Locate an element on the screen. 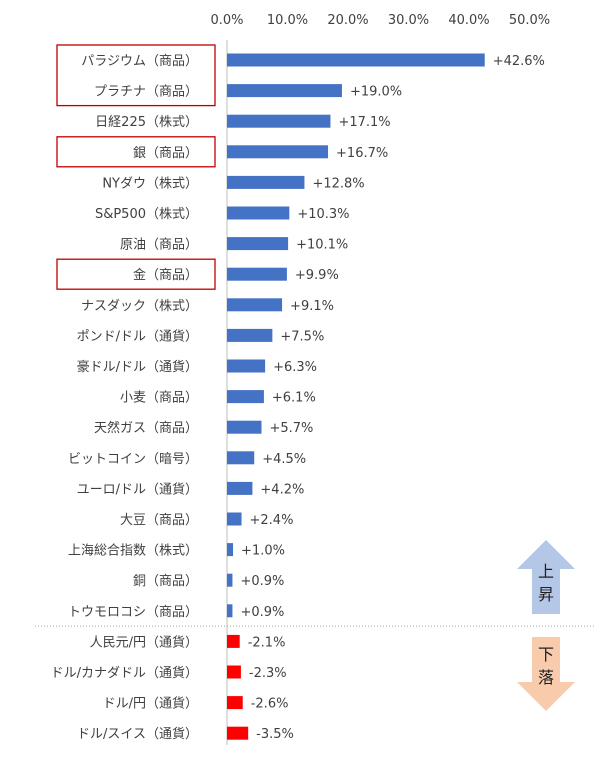  category-label: ドル/カナダドル（通貨） is located at coordinates (124, 673).